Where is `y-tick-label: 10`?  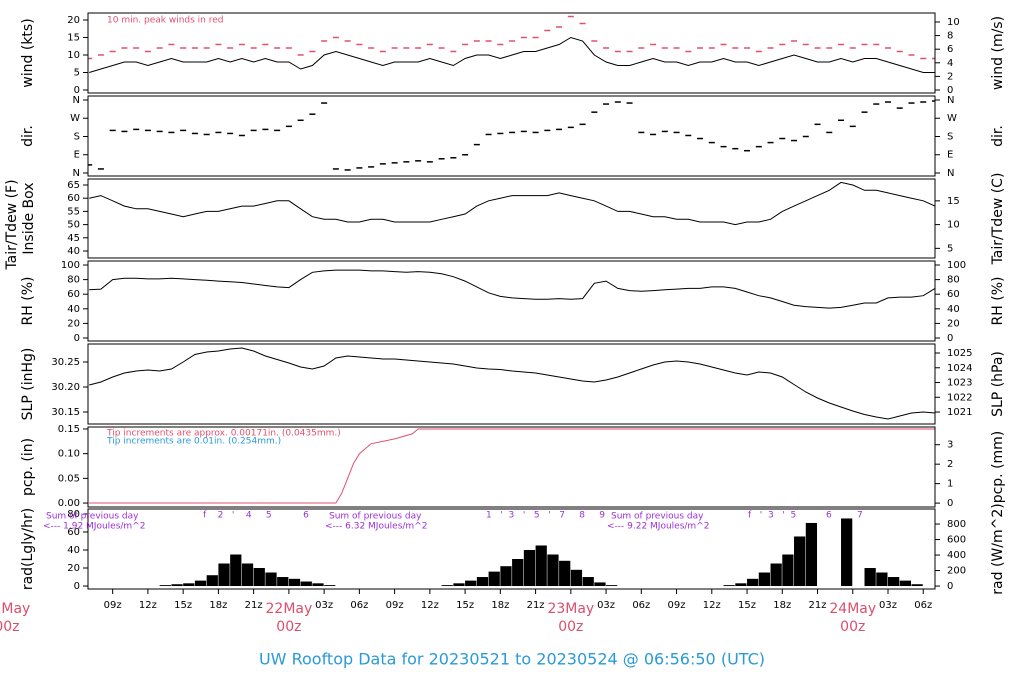 y-tick-label: 10 is located at coordinates (73, 55).